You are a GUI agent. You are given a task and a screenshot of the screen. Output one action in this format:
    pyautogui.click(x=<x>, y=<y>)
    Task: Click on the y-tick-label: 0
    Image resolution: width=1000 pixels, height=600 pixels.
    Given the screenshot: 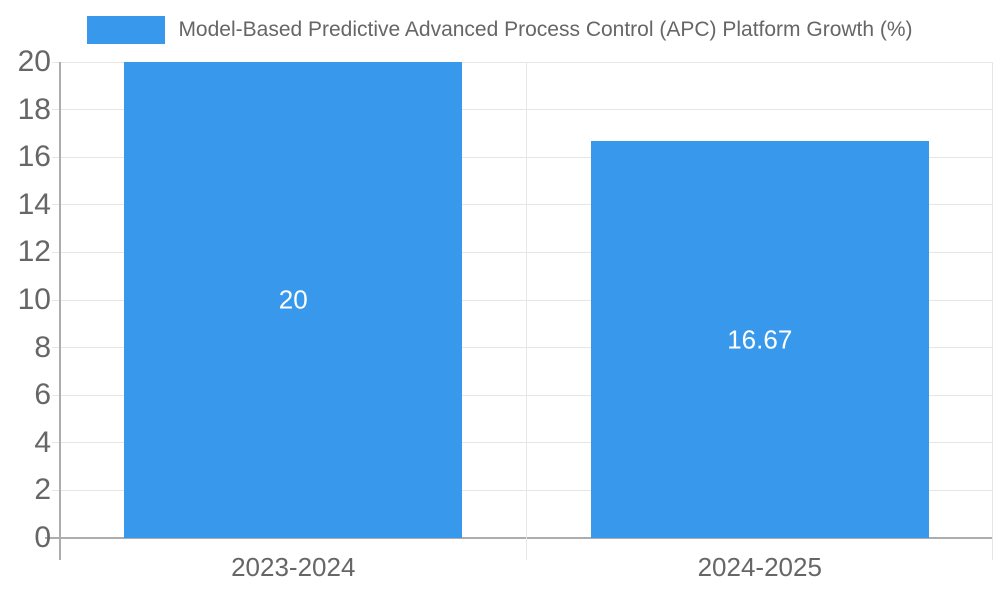 What is the action you would take?
    pyautogui.click(x=42, y=537)
    